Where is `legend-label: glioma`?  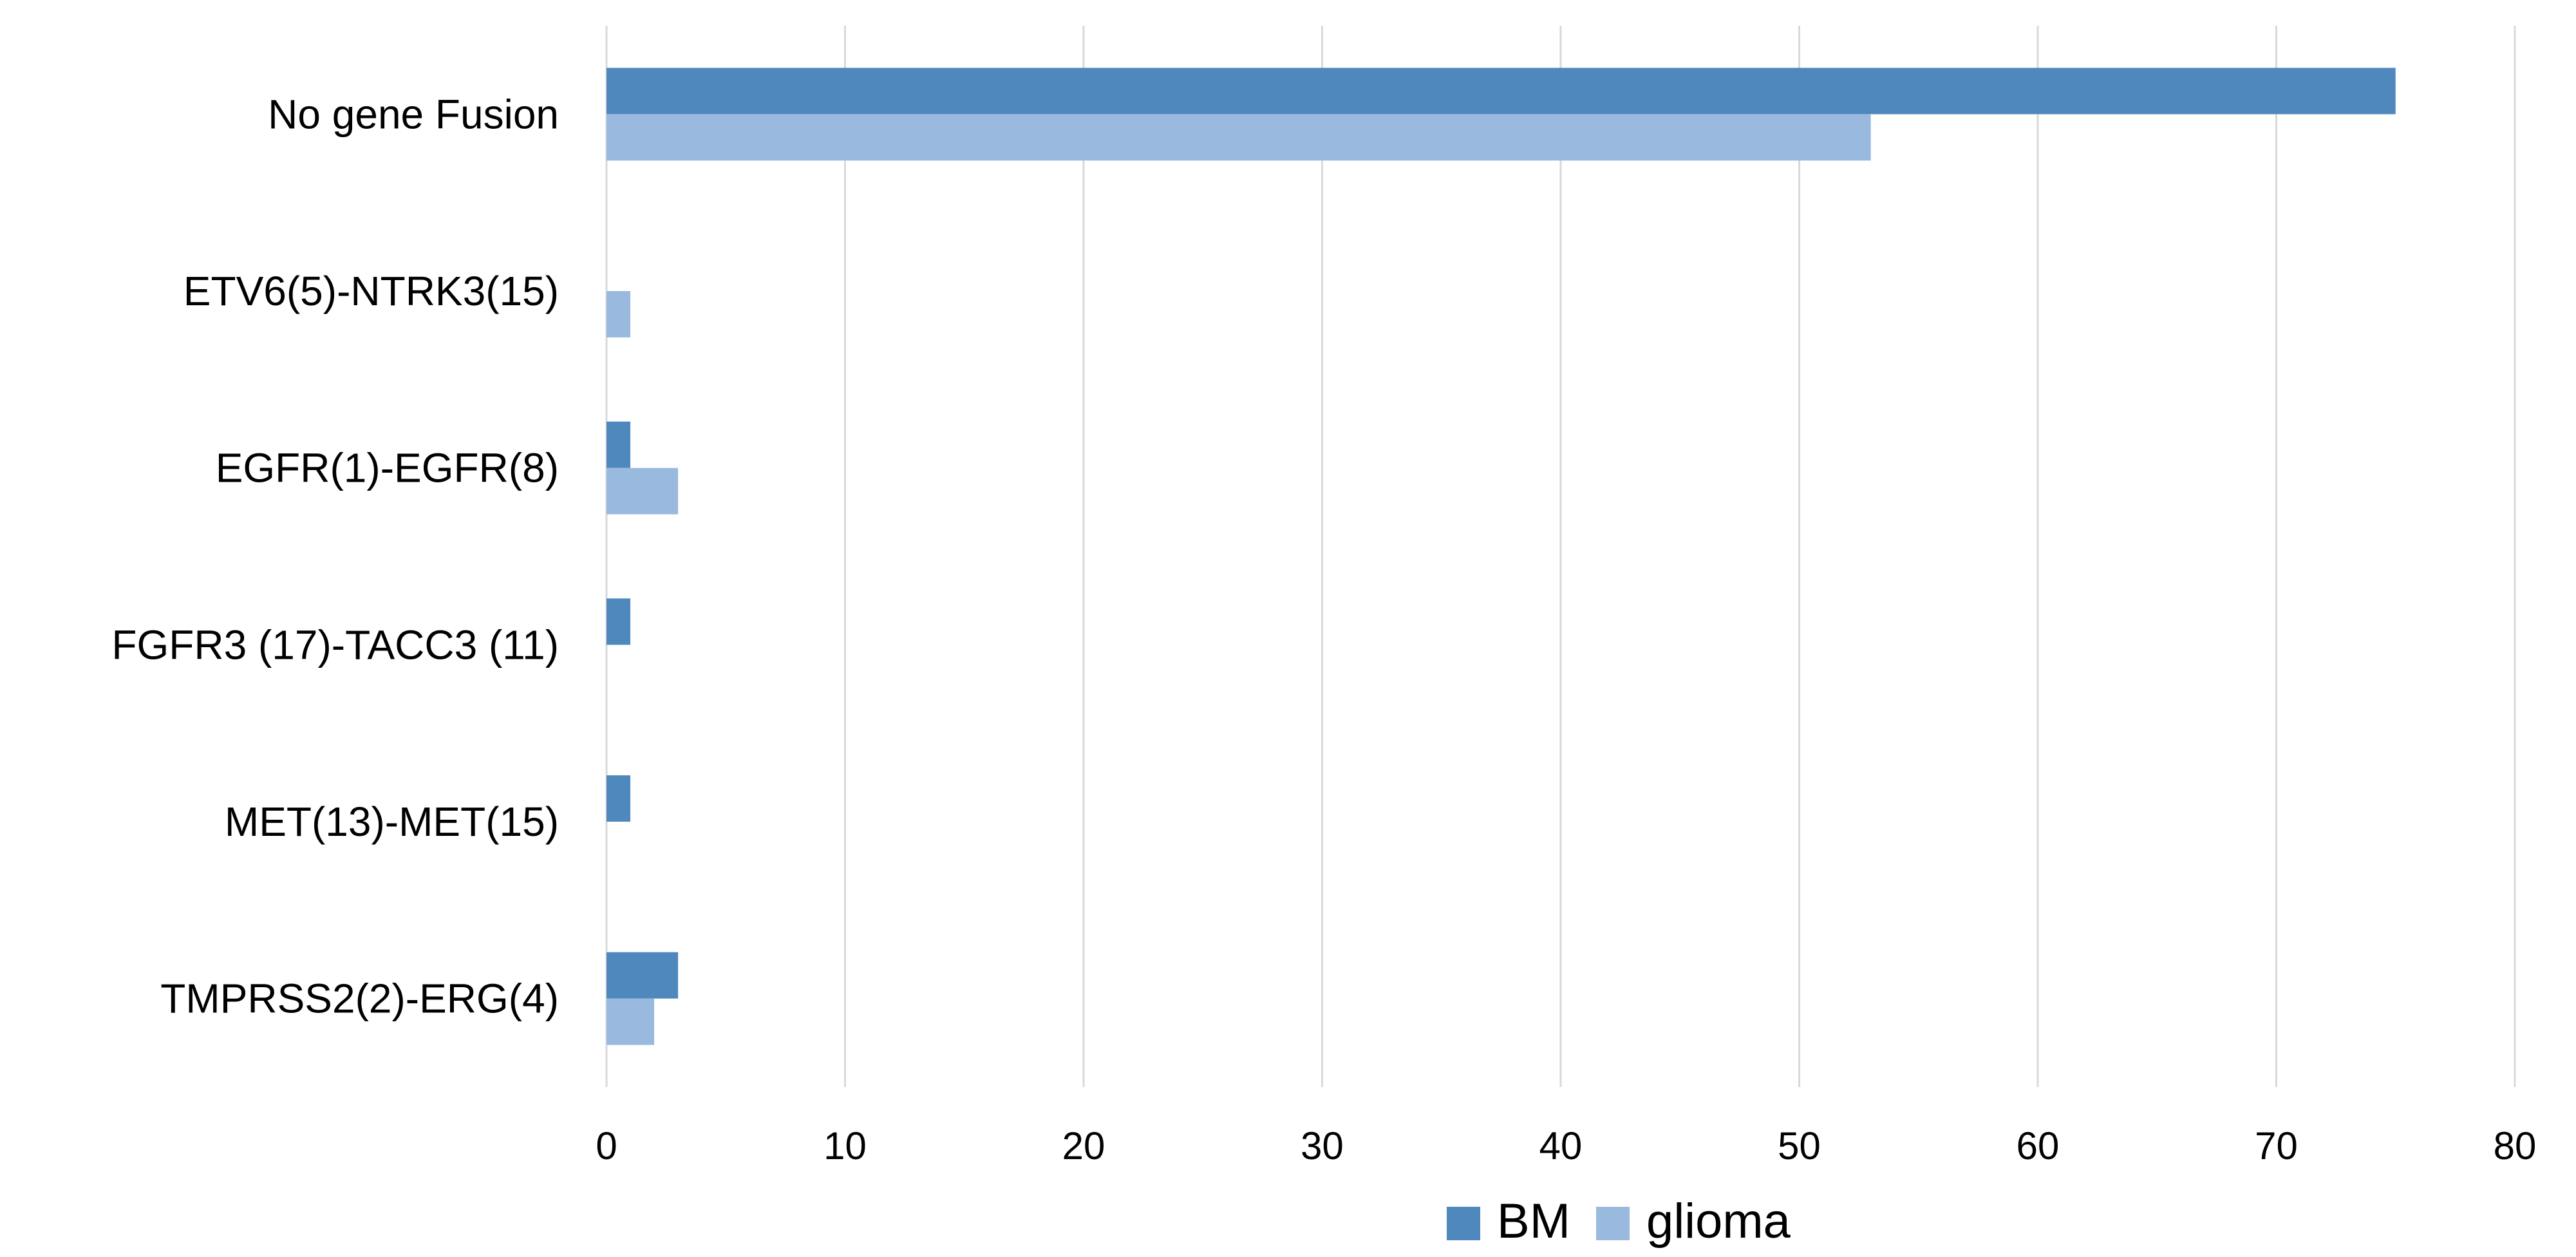 legend-label: glioma is located at coordinates (1718, 1222).